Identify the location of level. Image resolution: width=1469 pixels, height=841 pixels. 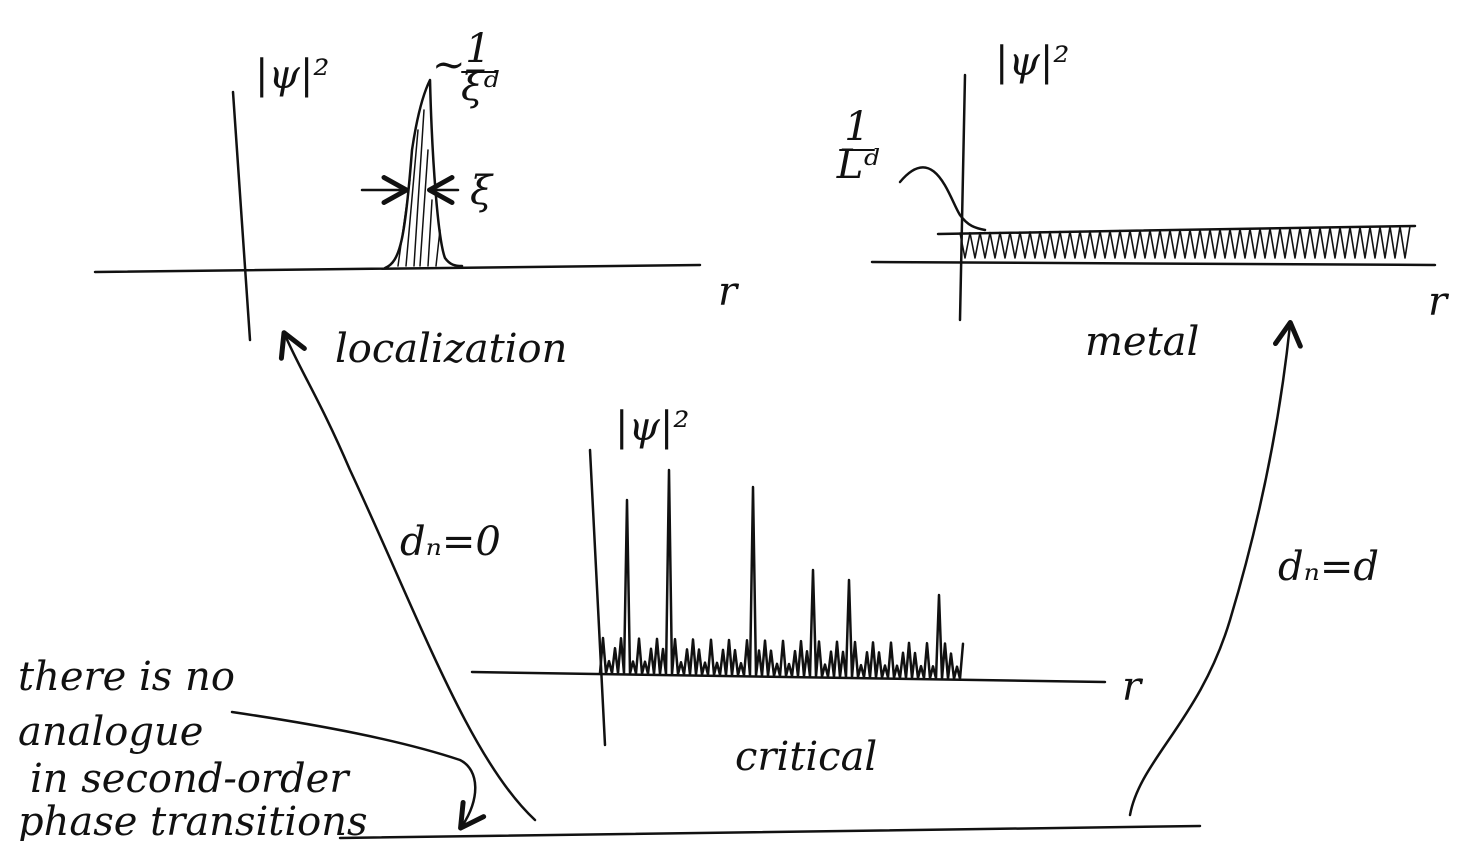
(1176, 230).